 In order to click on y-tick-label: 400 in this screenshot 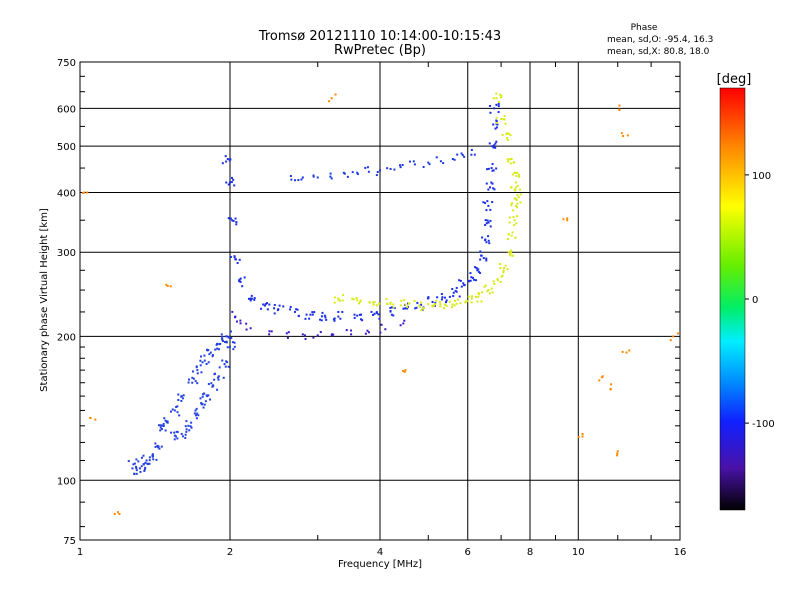, I will do `click(66, 193)`.